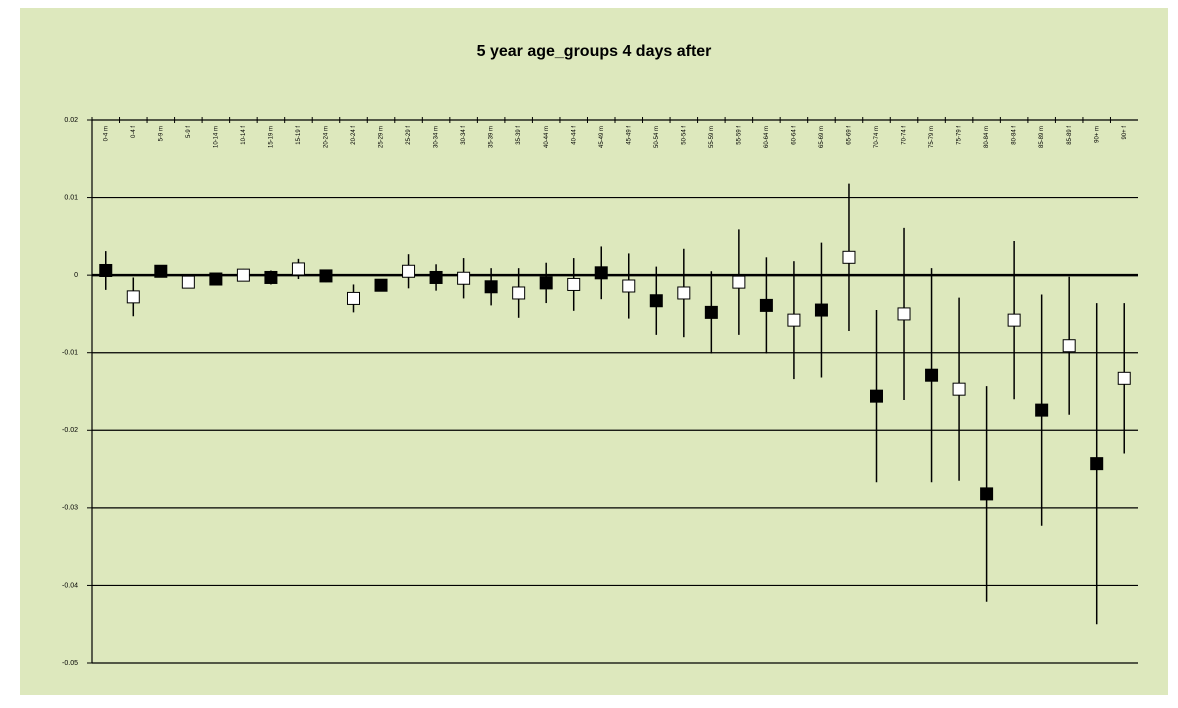 This screenshot has height=708, width=1178. What do you see at coordinates (437, 137) in the screenshot?
I see `x-tick-label: 30-34 m` at bounding box center [437, 137].